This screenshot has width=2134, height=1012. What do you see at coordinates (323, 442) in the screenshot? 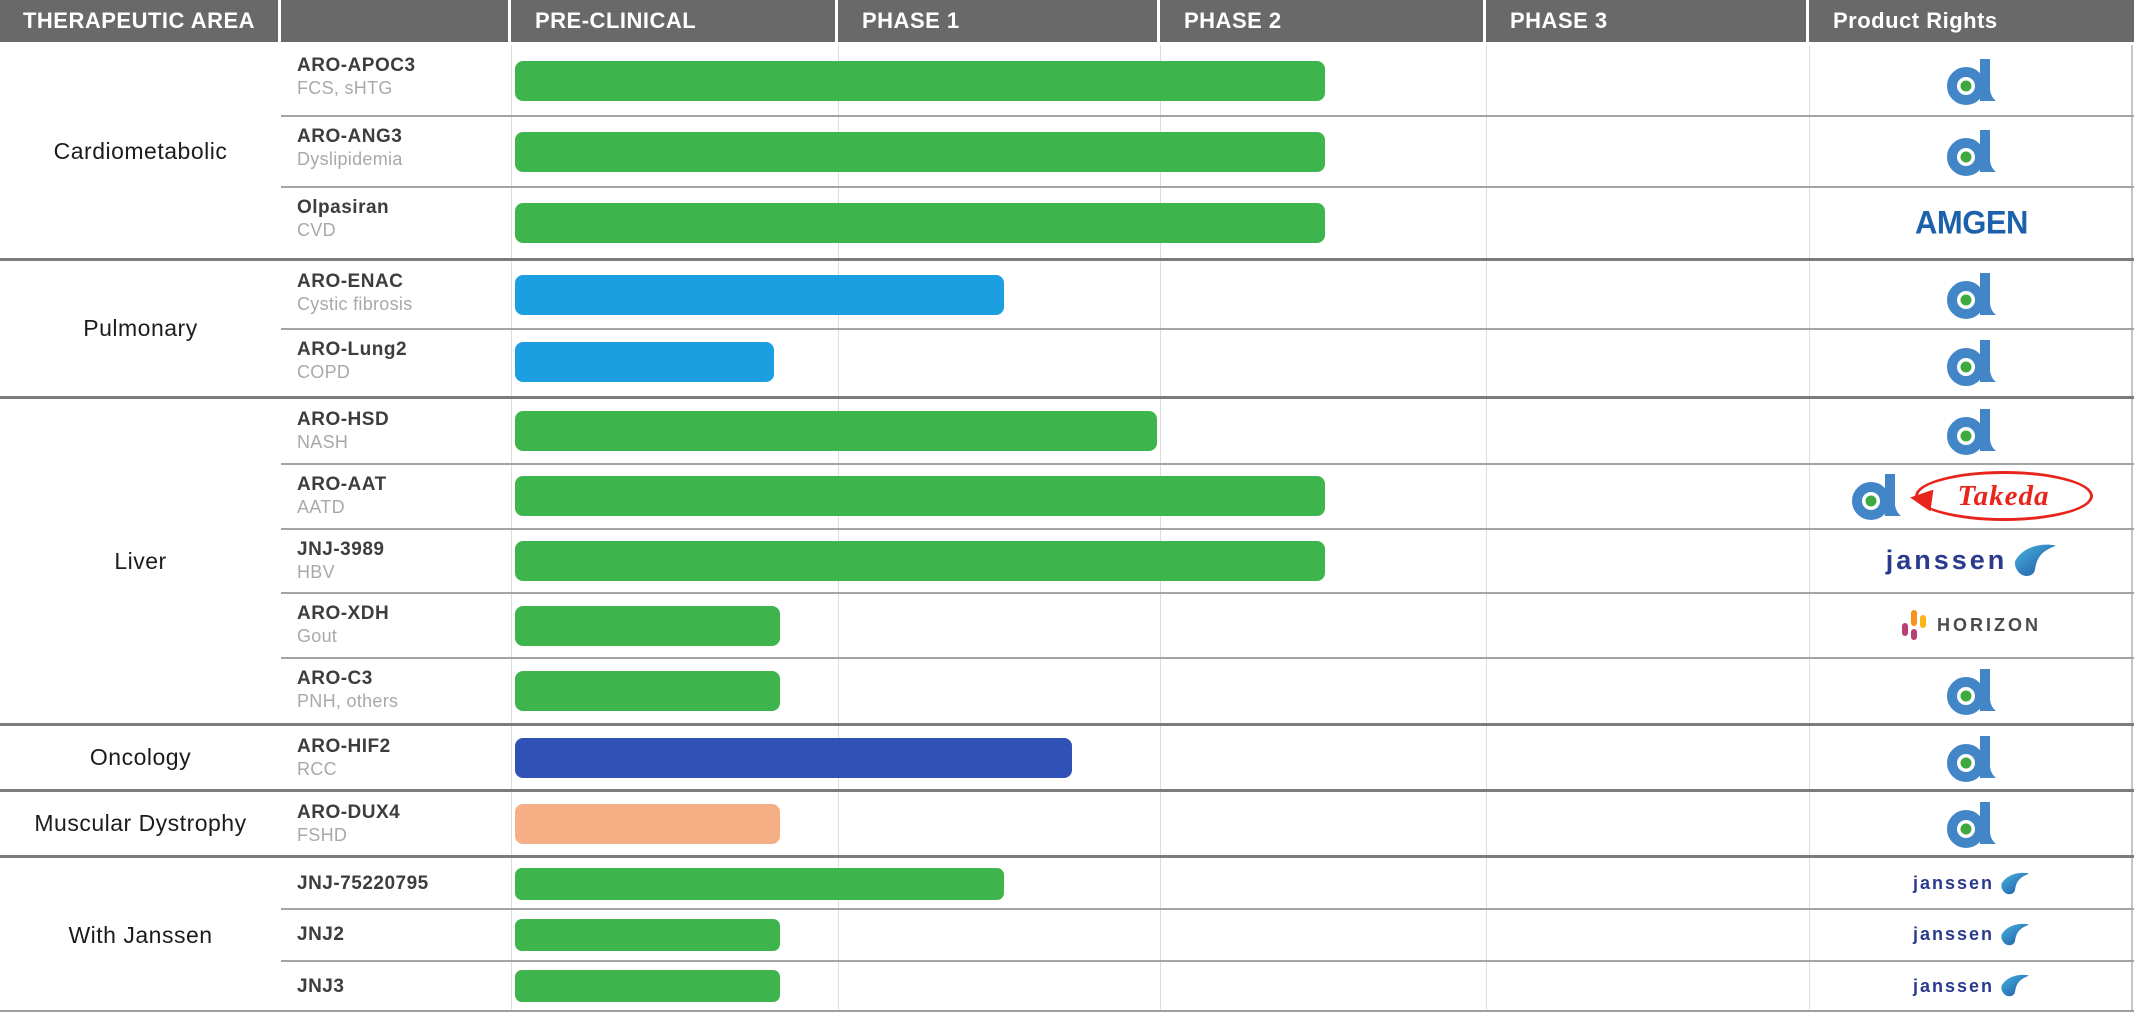
I see `drug-indication: NASH` at bounding box center [323, 442].